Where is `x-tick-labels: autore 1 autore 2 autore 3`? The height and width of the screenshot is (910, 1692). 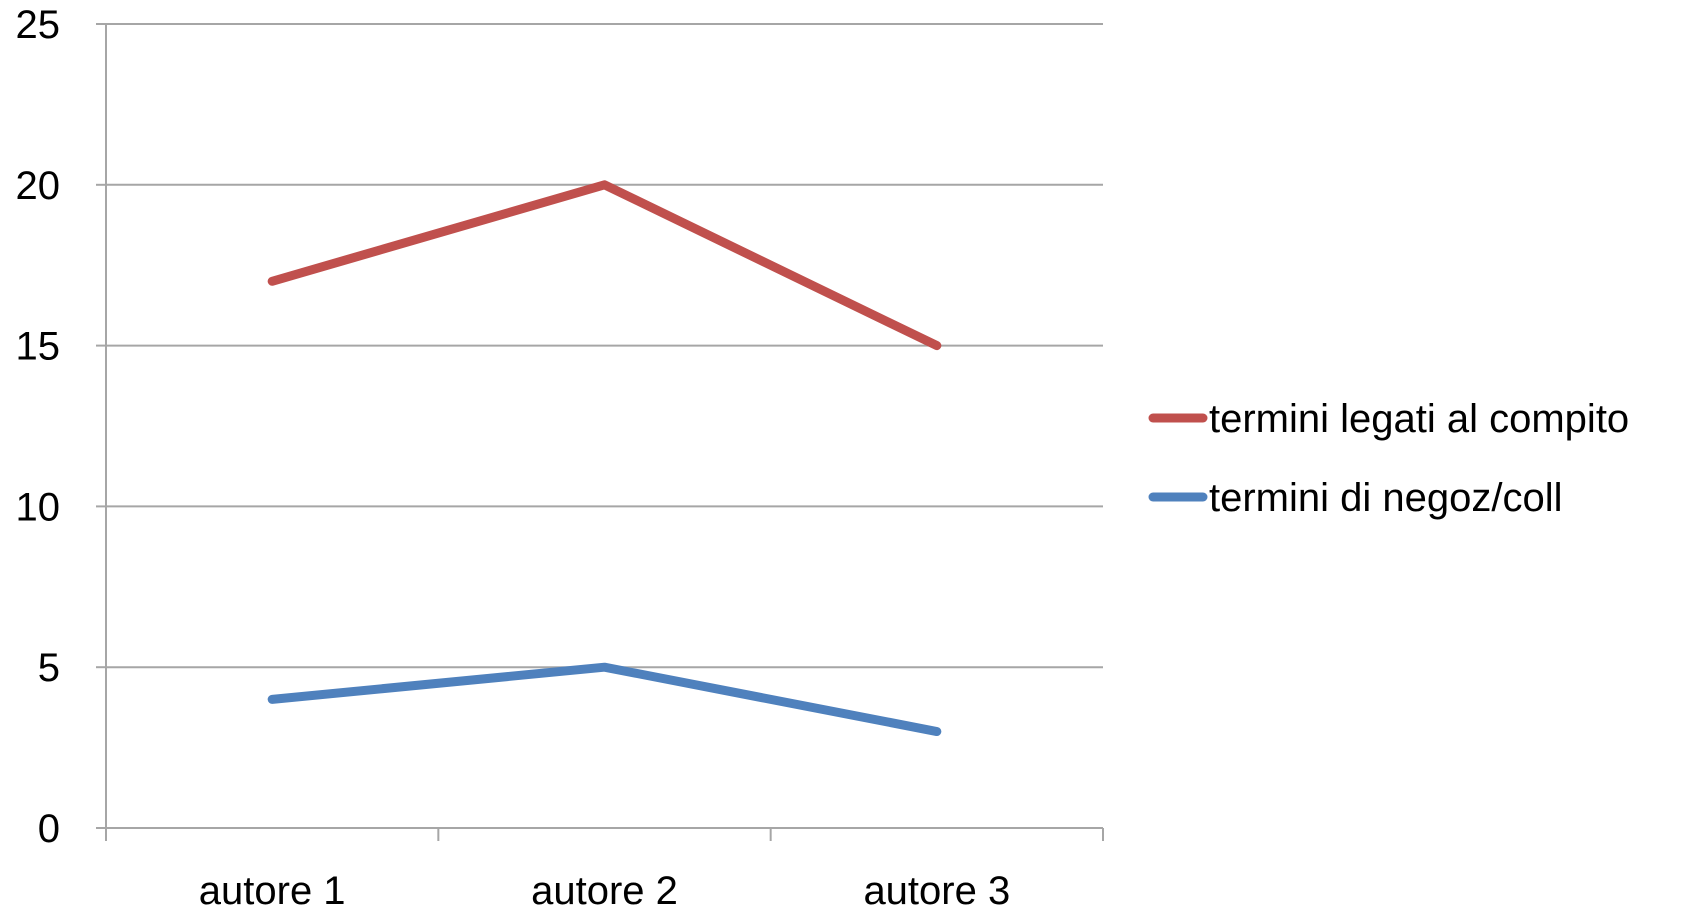
x-tick-labels: autore 1 autore 2 autore 3 is located at coordinates (604, 869).